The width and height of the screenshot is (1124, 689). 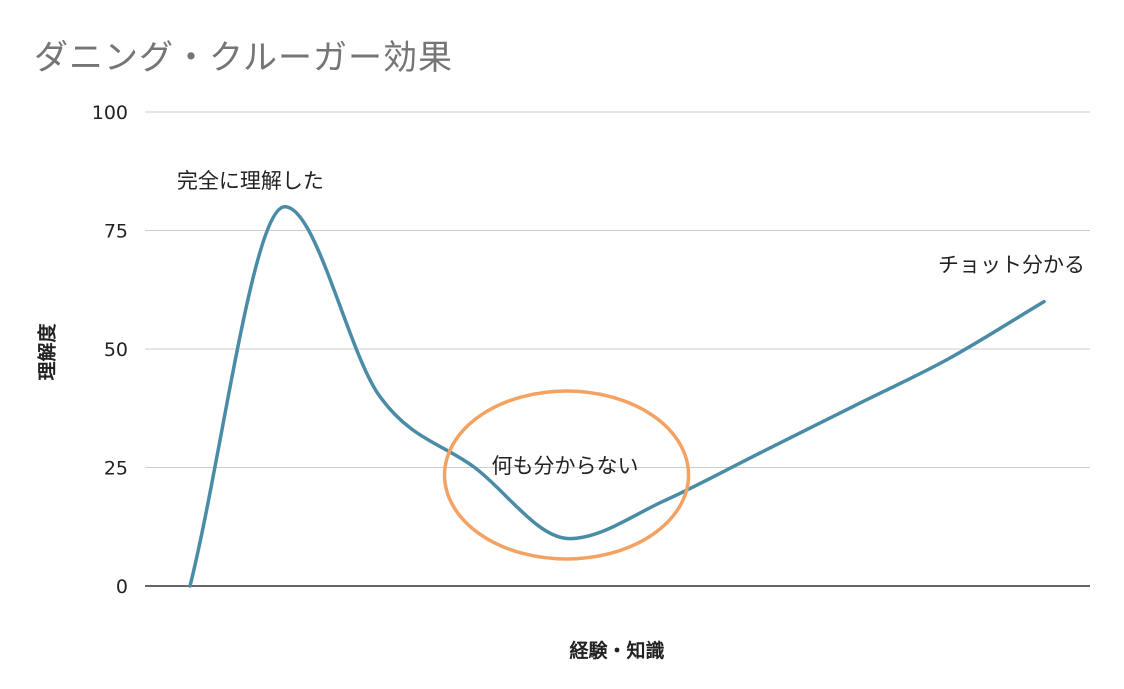 I want to click on y-tick-label: 0, so click(x=122, y=587).